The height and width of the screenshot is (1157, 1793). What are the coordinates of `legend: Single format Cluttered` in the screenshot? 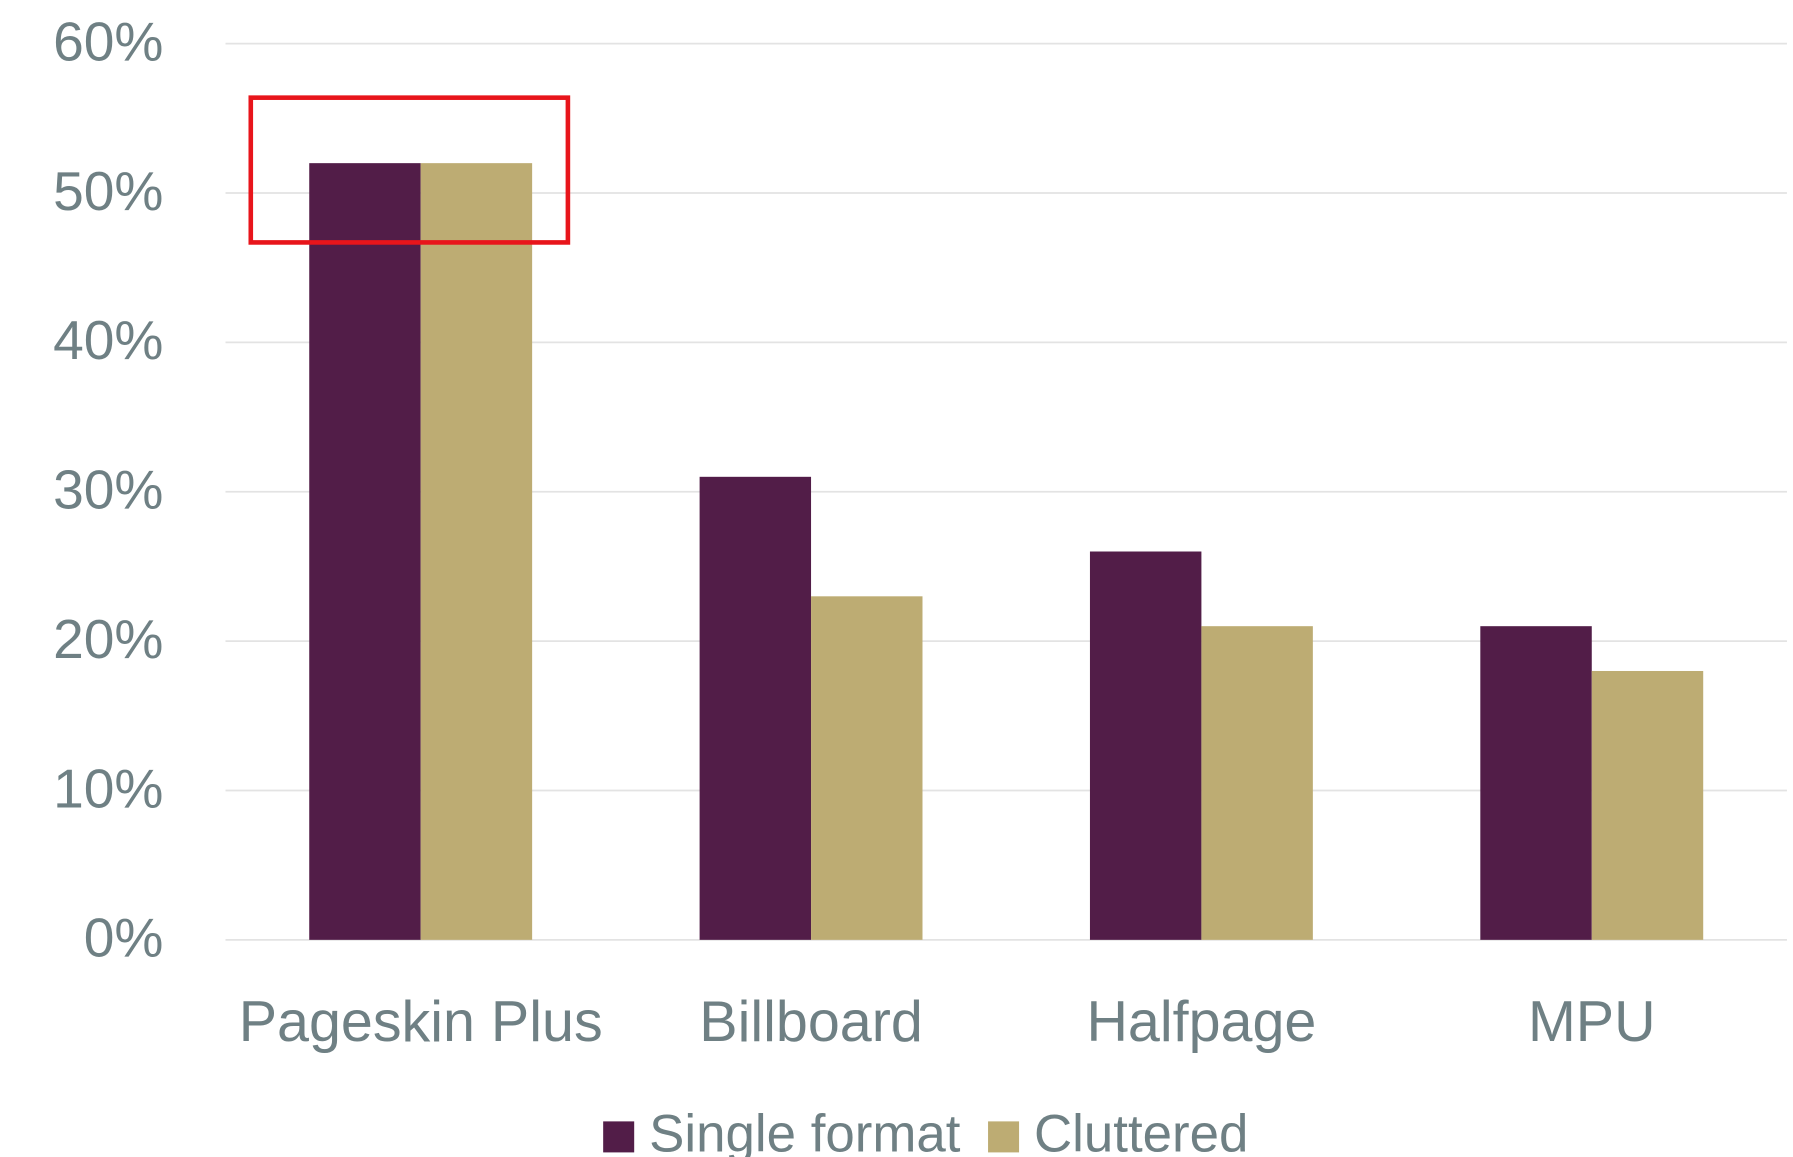 It's located at (925, 1130).